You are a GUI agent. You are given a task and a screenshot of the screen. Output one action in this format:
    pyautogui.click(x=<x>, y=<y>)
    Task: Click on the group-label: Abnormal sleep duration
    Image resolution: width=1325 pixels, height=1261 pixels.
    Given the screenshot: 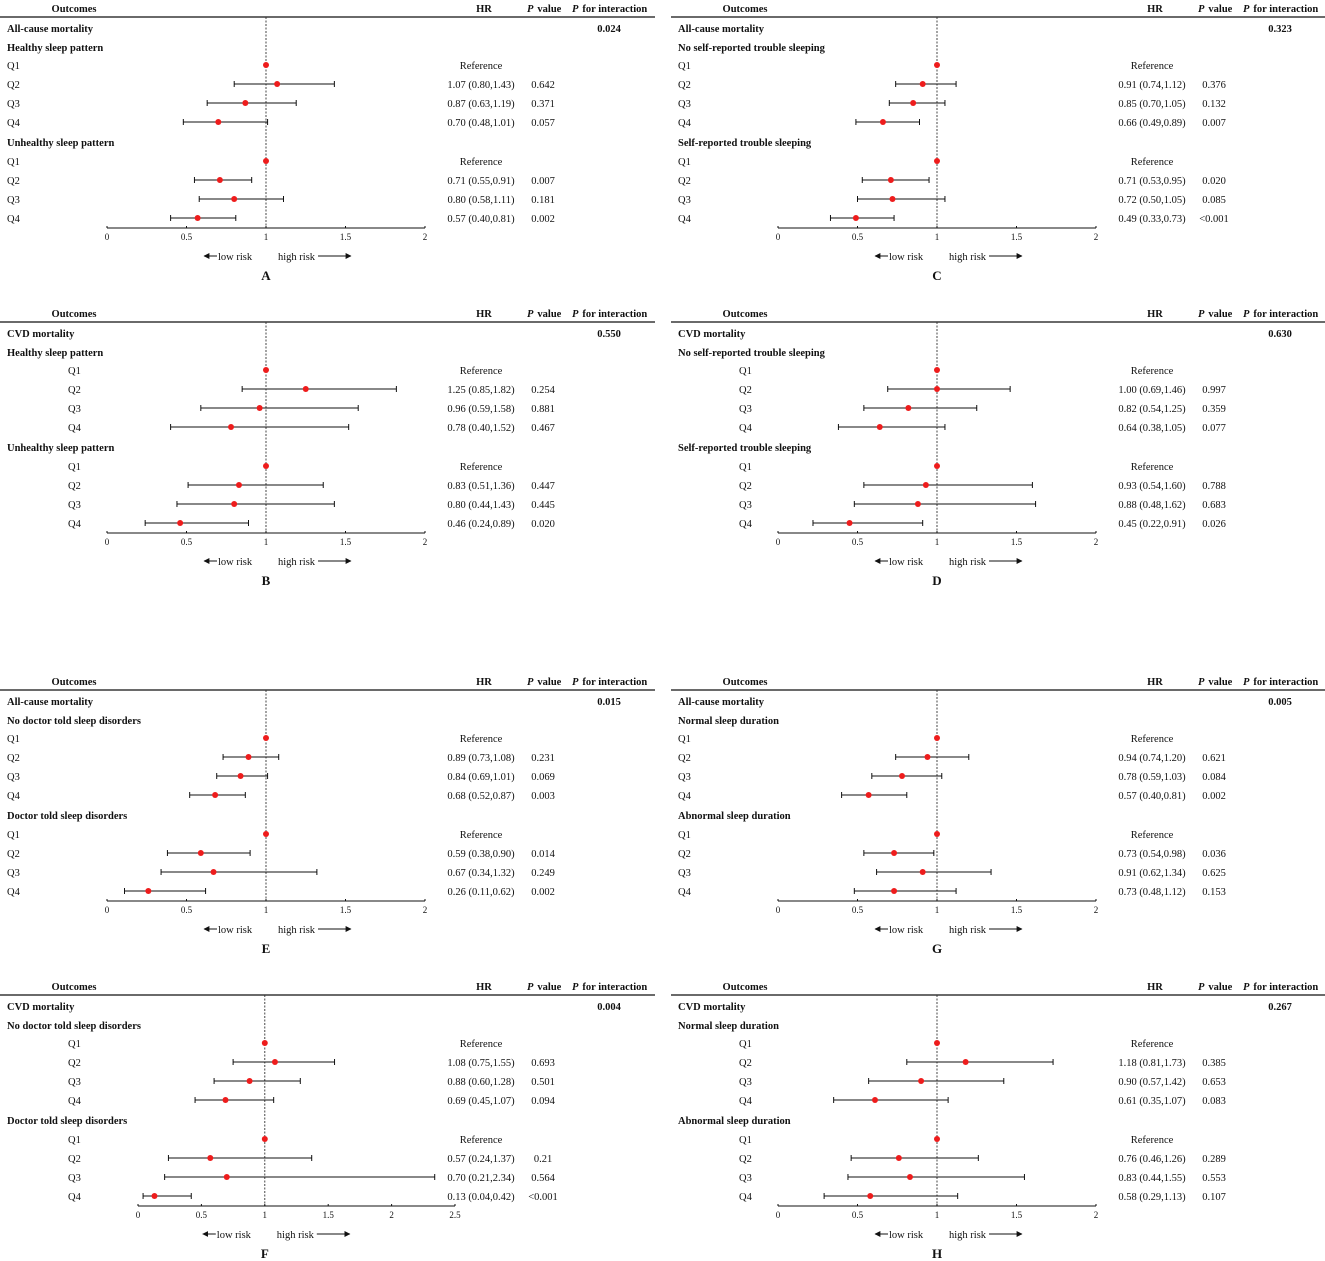 What is the action you would take?
    pyautogui.click(x=734, y=1121)
    